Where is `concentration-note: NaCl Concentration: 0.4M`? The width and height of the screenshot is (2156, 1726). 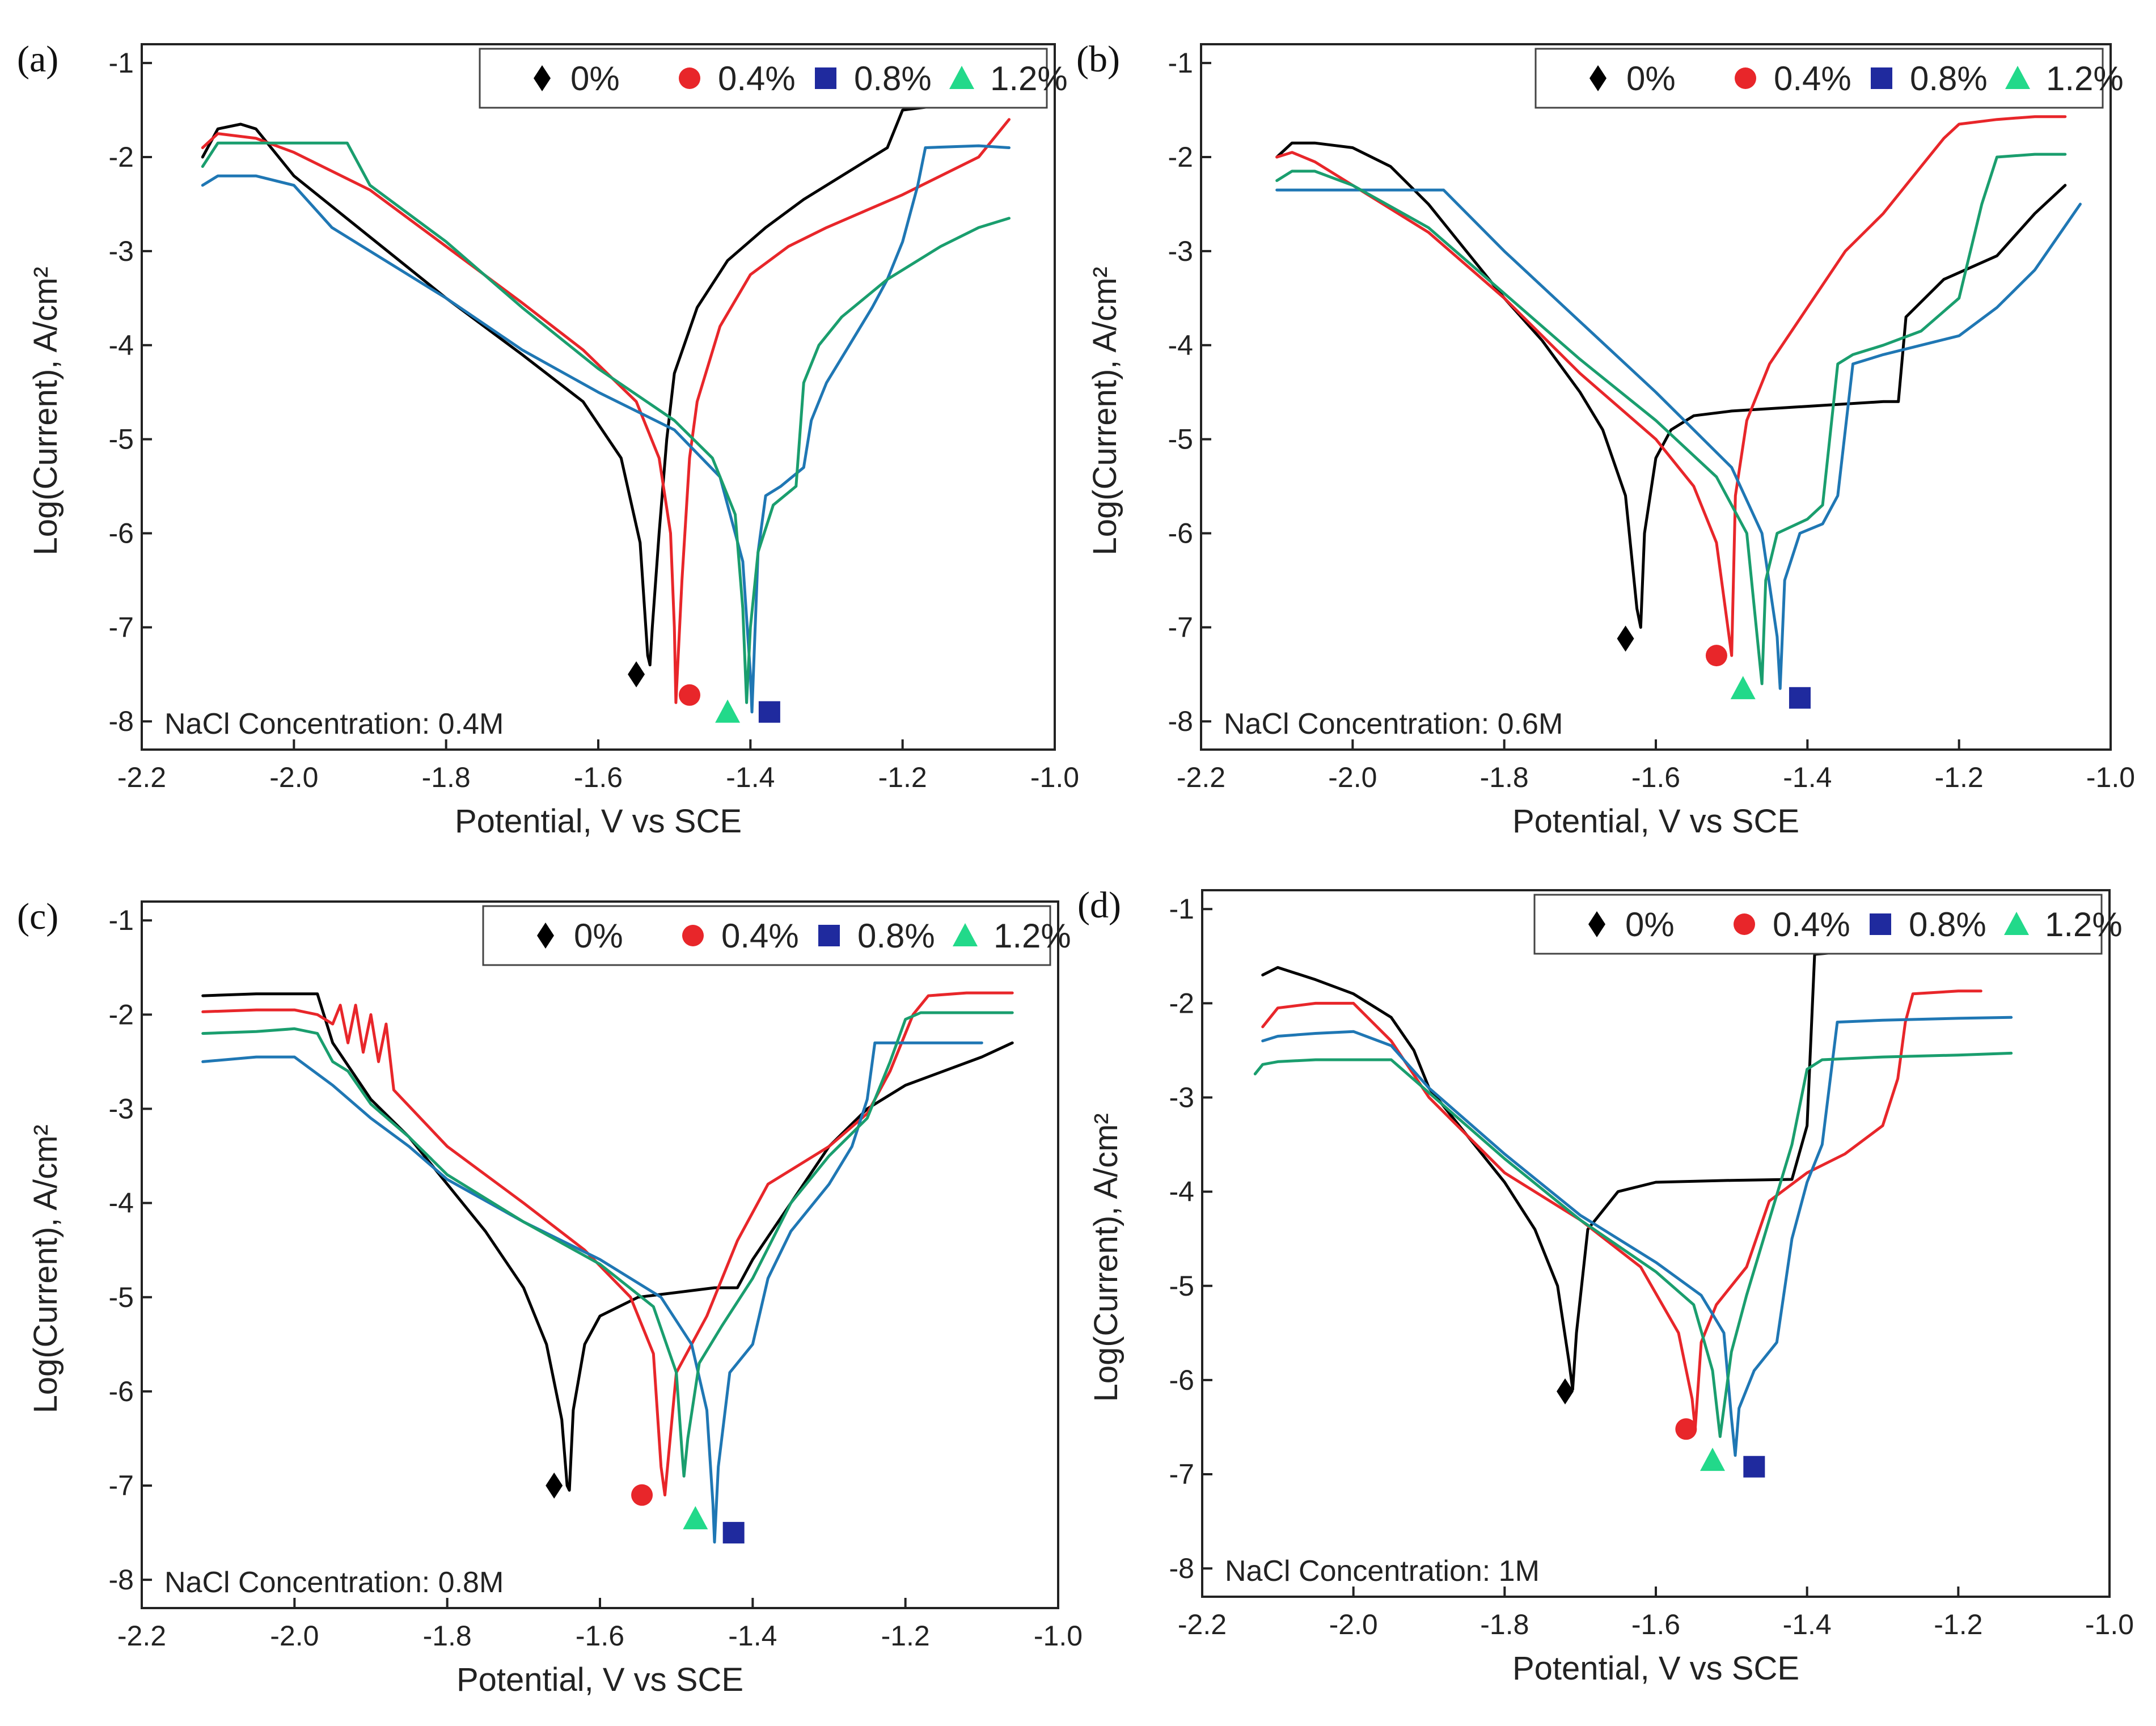 concentration-note: NaCl Concentration: 0.4M is located at coordinates (334, 725).